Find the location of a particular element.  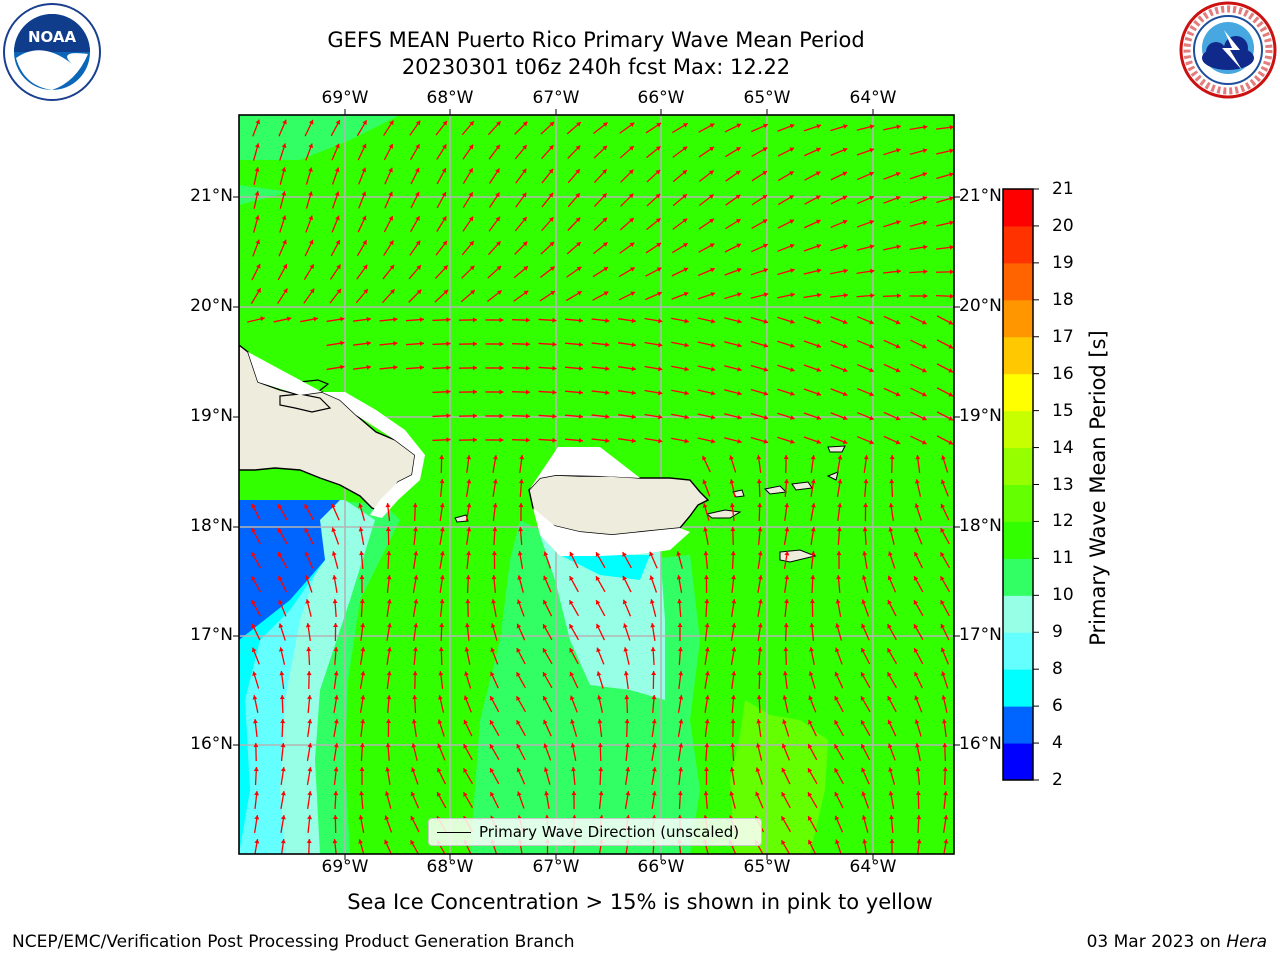

mona-island-land is located at coordinates (461, 518).